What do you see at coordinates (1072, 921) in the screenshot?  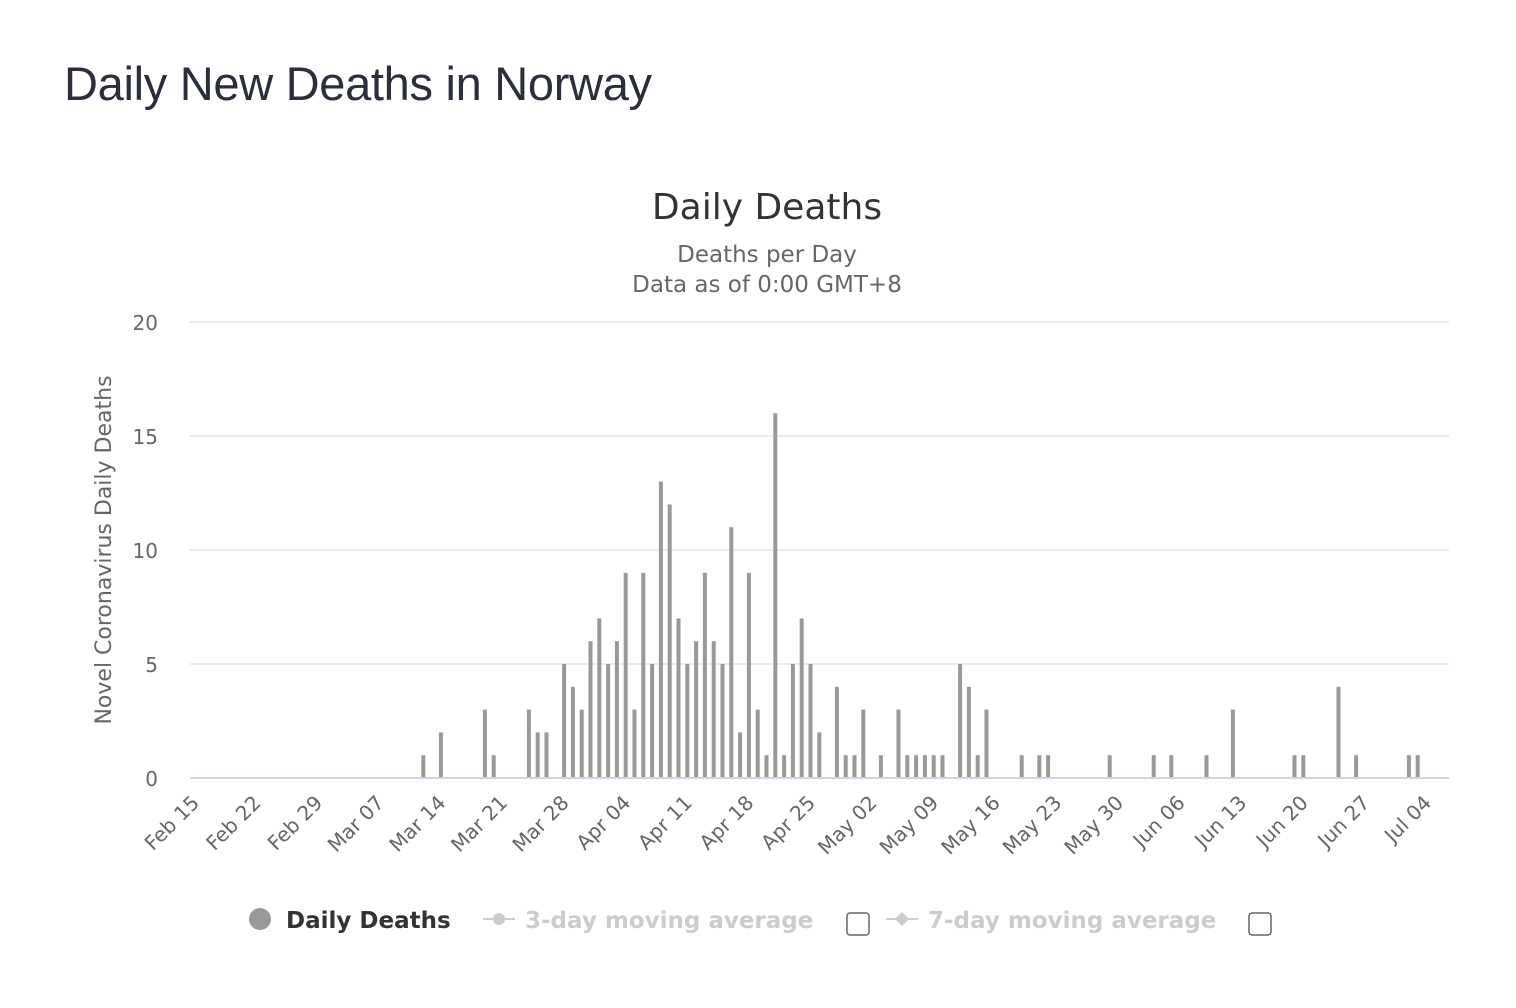 I see `legend-label-7-day-moving-average: 7-day moving average` at bounding box center [1072, 921].